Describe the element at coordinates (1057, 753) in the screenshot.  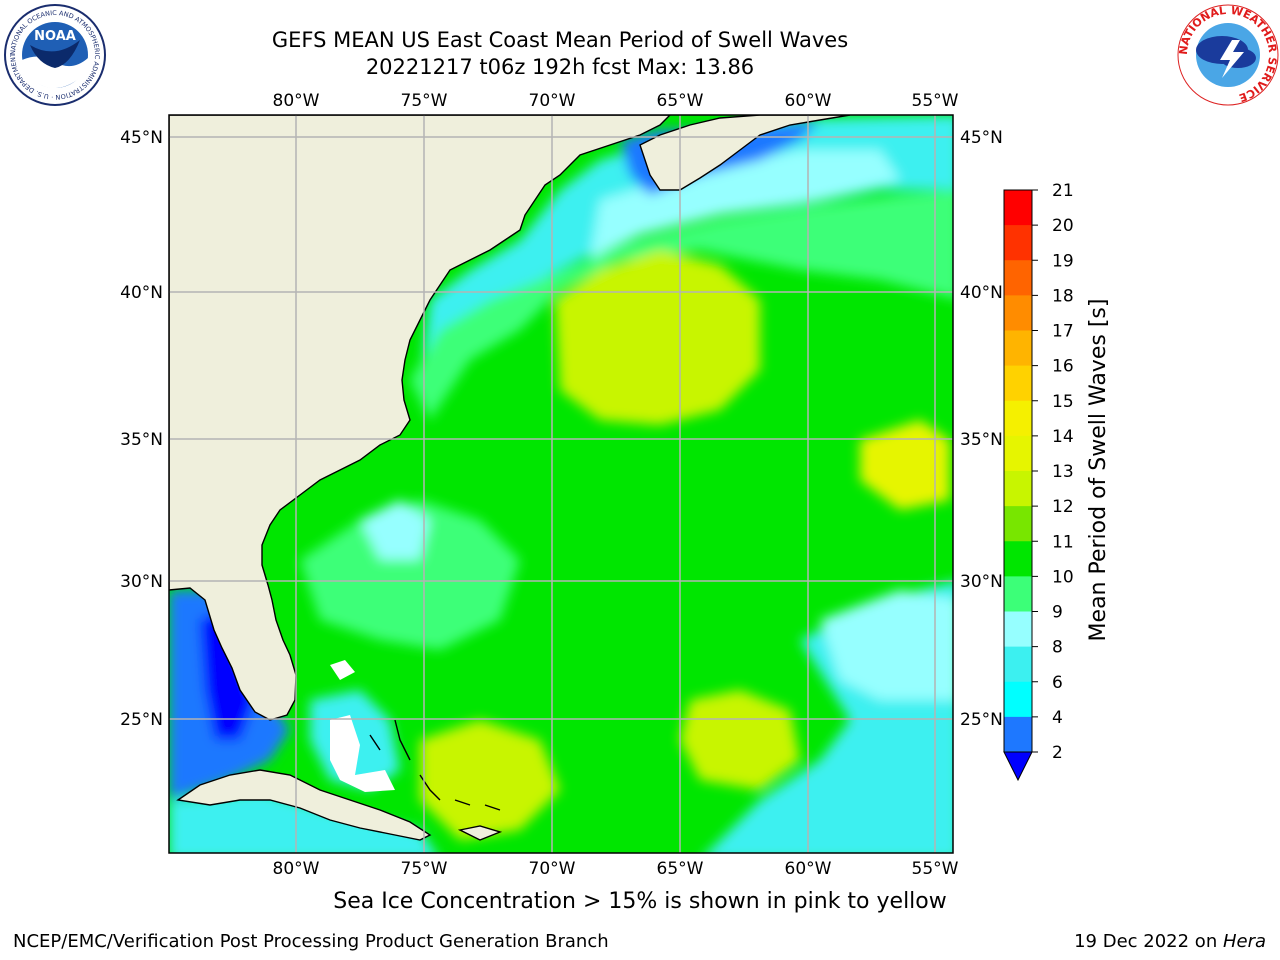
I see `colorbar-tick-label: 2` at that location.